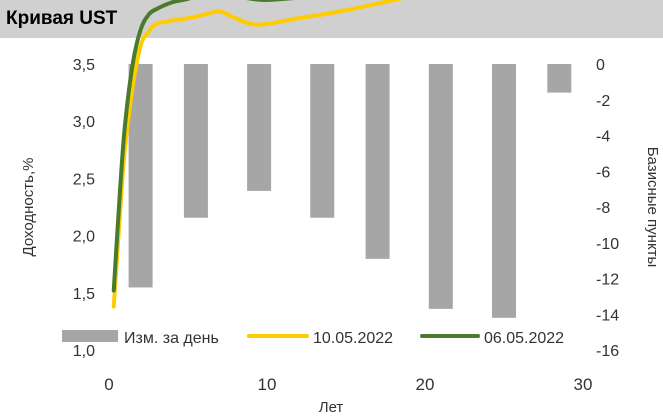 The image size is (663, 416). Describe the element at coordinates (603, 172) in the screenshot. I see `y2-tick-label: -6` at that location.